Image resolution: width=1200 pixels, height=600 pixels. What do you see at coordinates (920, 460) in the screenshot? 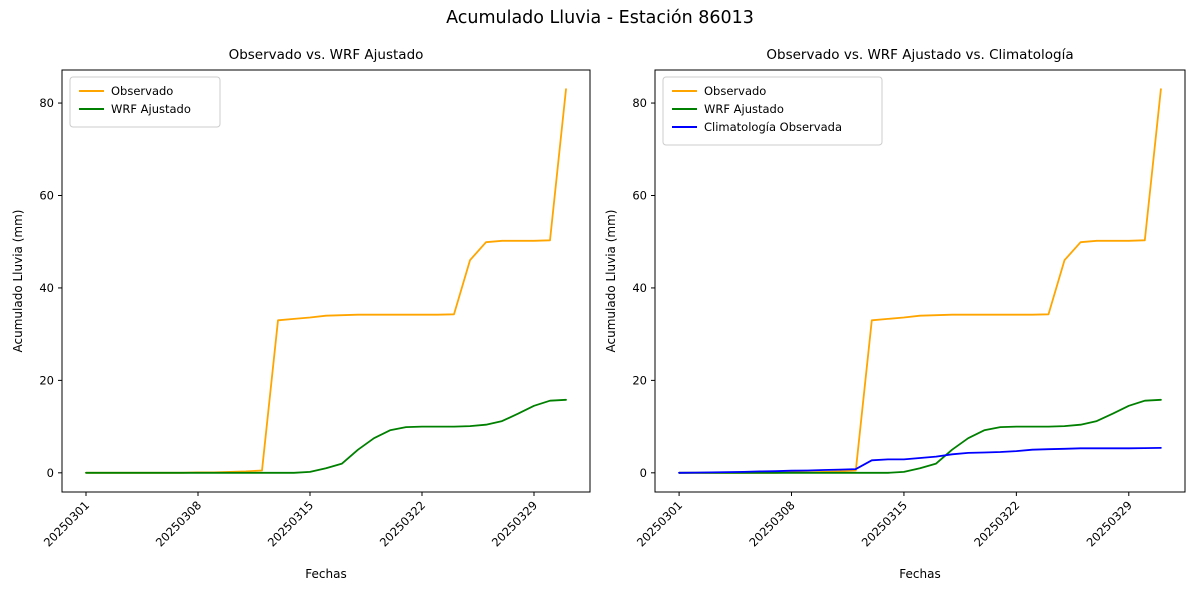
I see `series-line-climatolog-a-observada` at bounding box center [920, 460].